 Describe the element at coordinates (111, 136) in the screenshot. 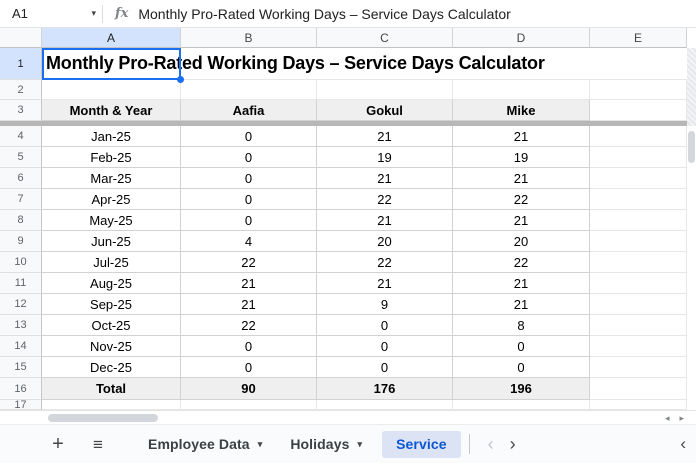

I see `table-cell: Jan-25` at that location.